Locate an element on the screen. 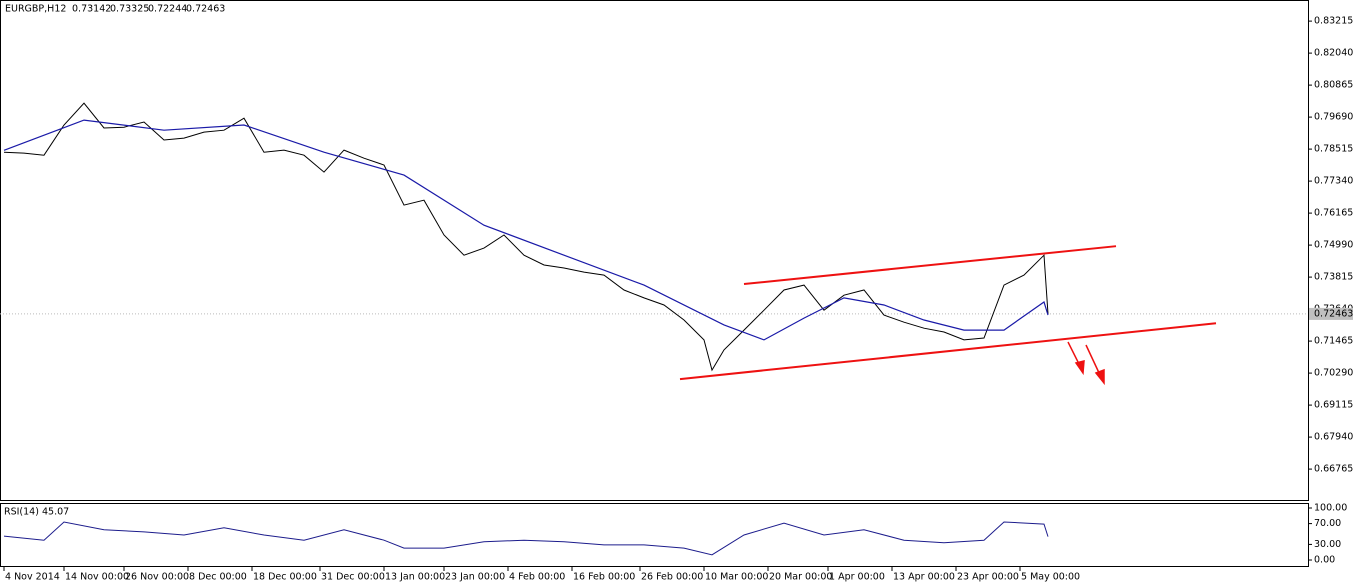 The width and height of the screenshot is (1362, 587). y-tick-label: 0.78515 is located at coordinates (1333, 149).